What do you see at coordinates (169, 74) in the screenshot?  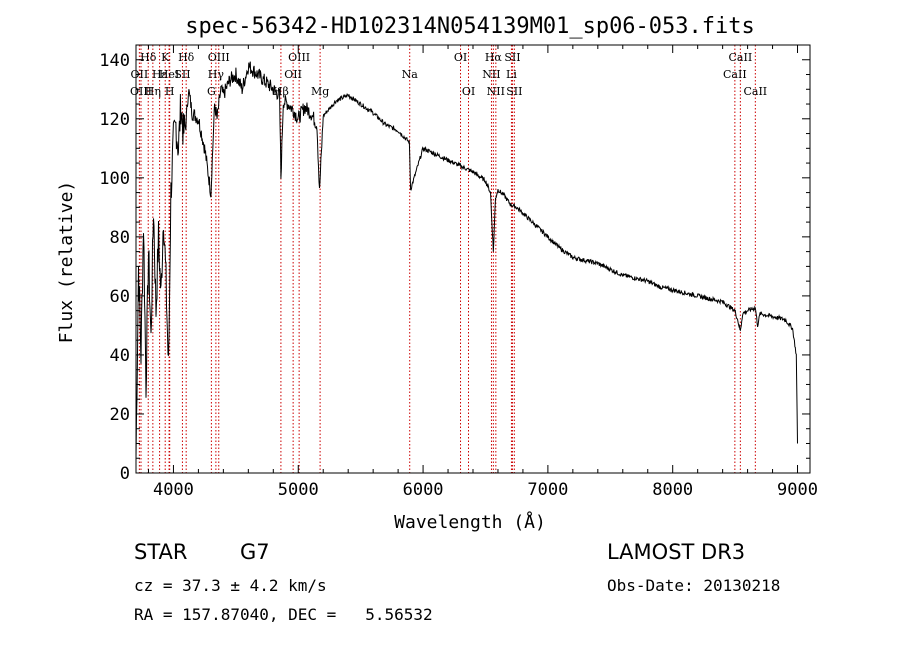 I see `spectral-line-label: HeI` at bounding box center [169, 74].